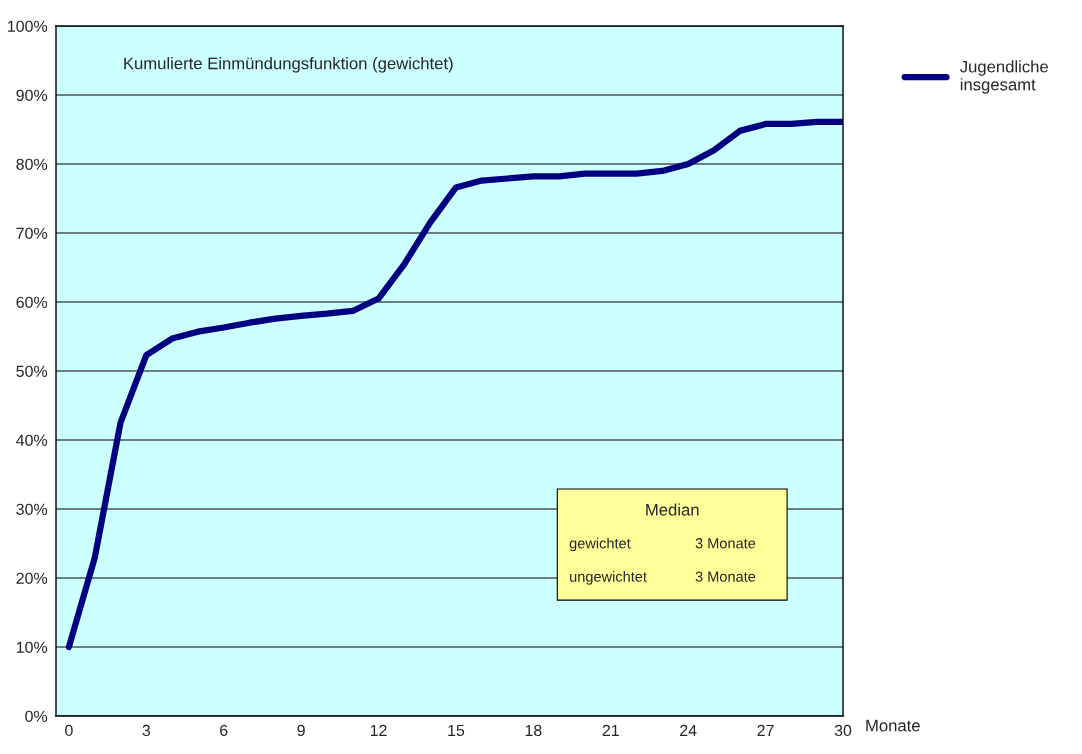 The image size is (1082, 754). I want to click on y-tick-label: 80%, so click(32, 164).